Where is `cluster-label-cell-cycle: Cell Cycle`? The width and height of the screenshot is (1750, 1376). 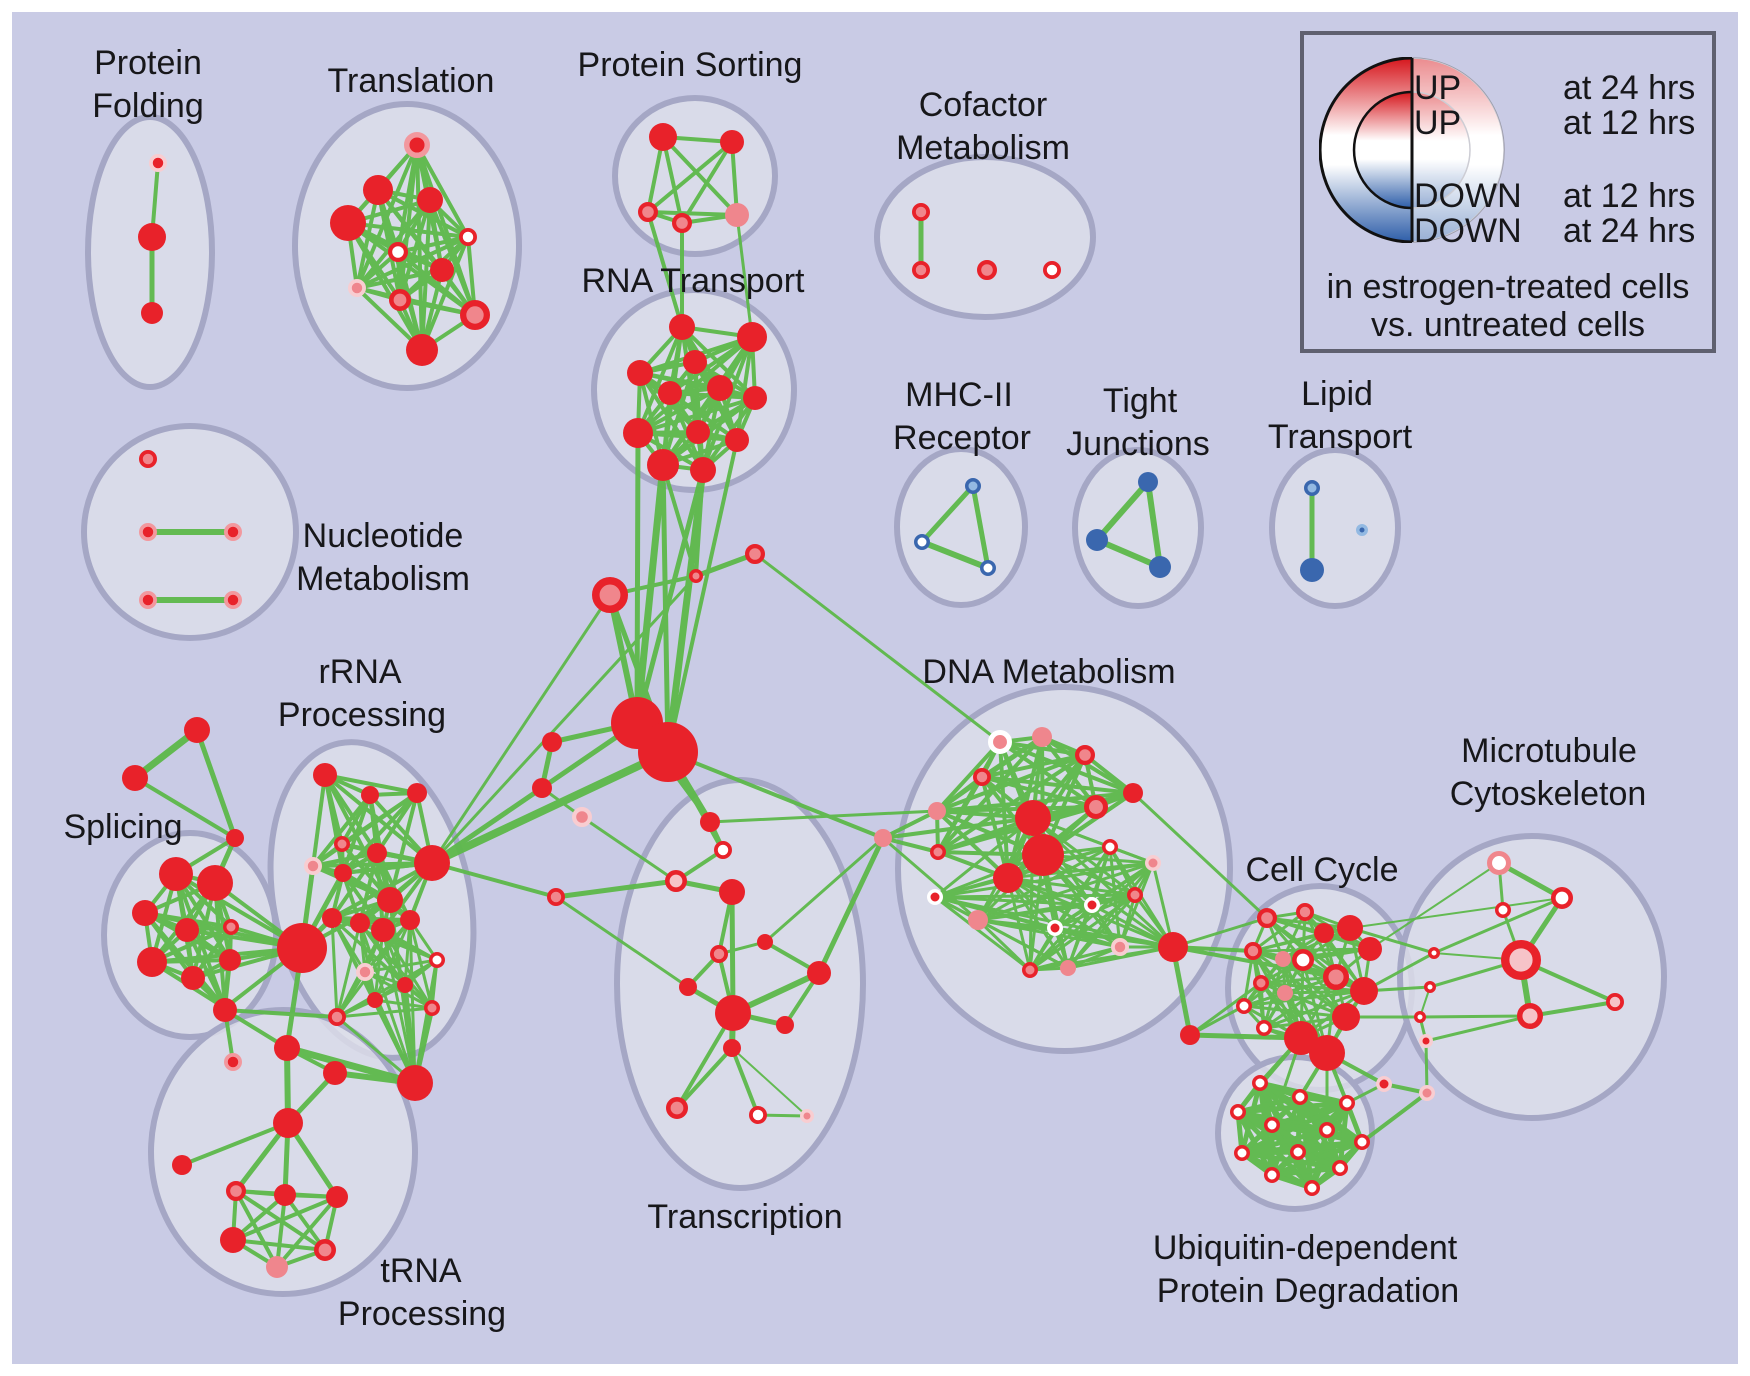 cluster-label-cell-cycle: Cell Cycle is located at coordinates (1321, 870).